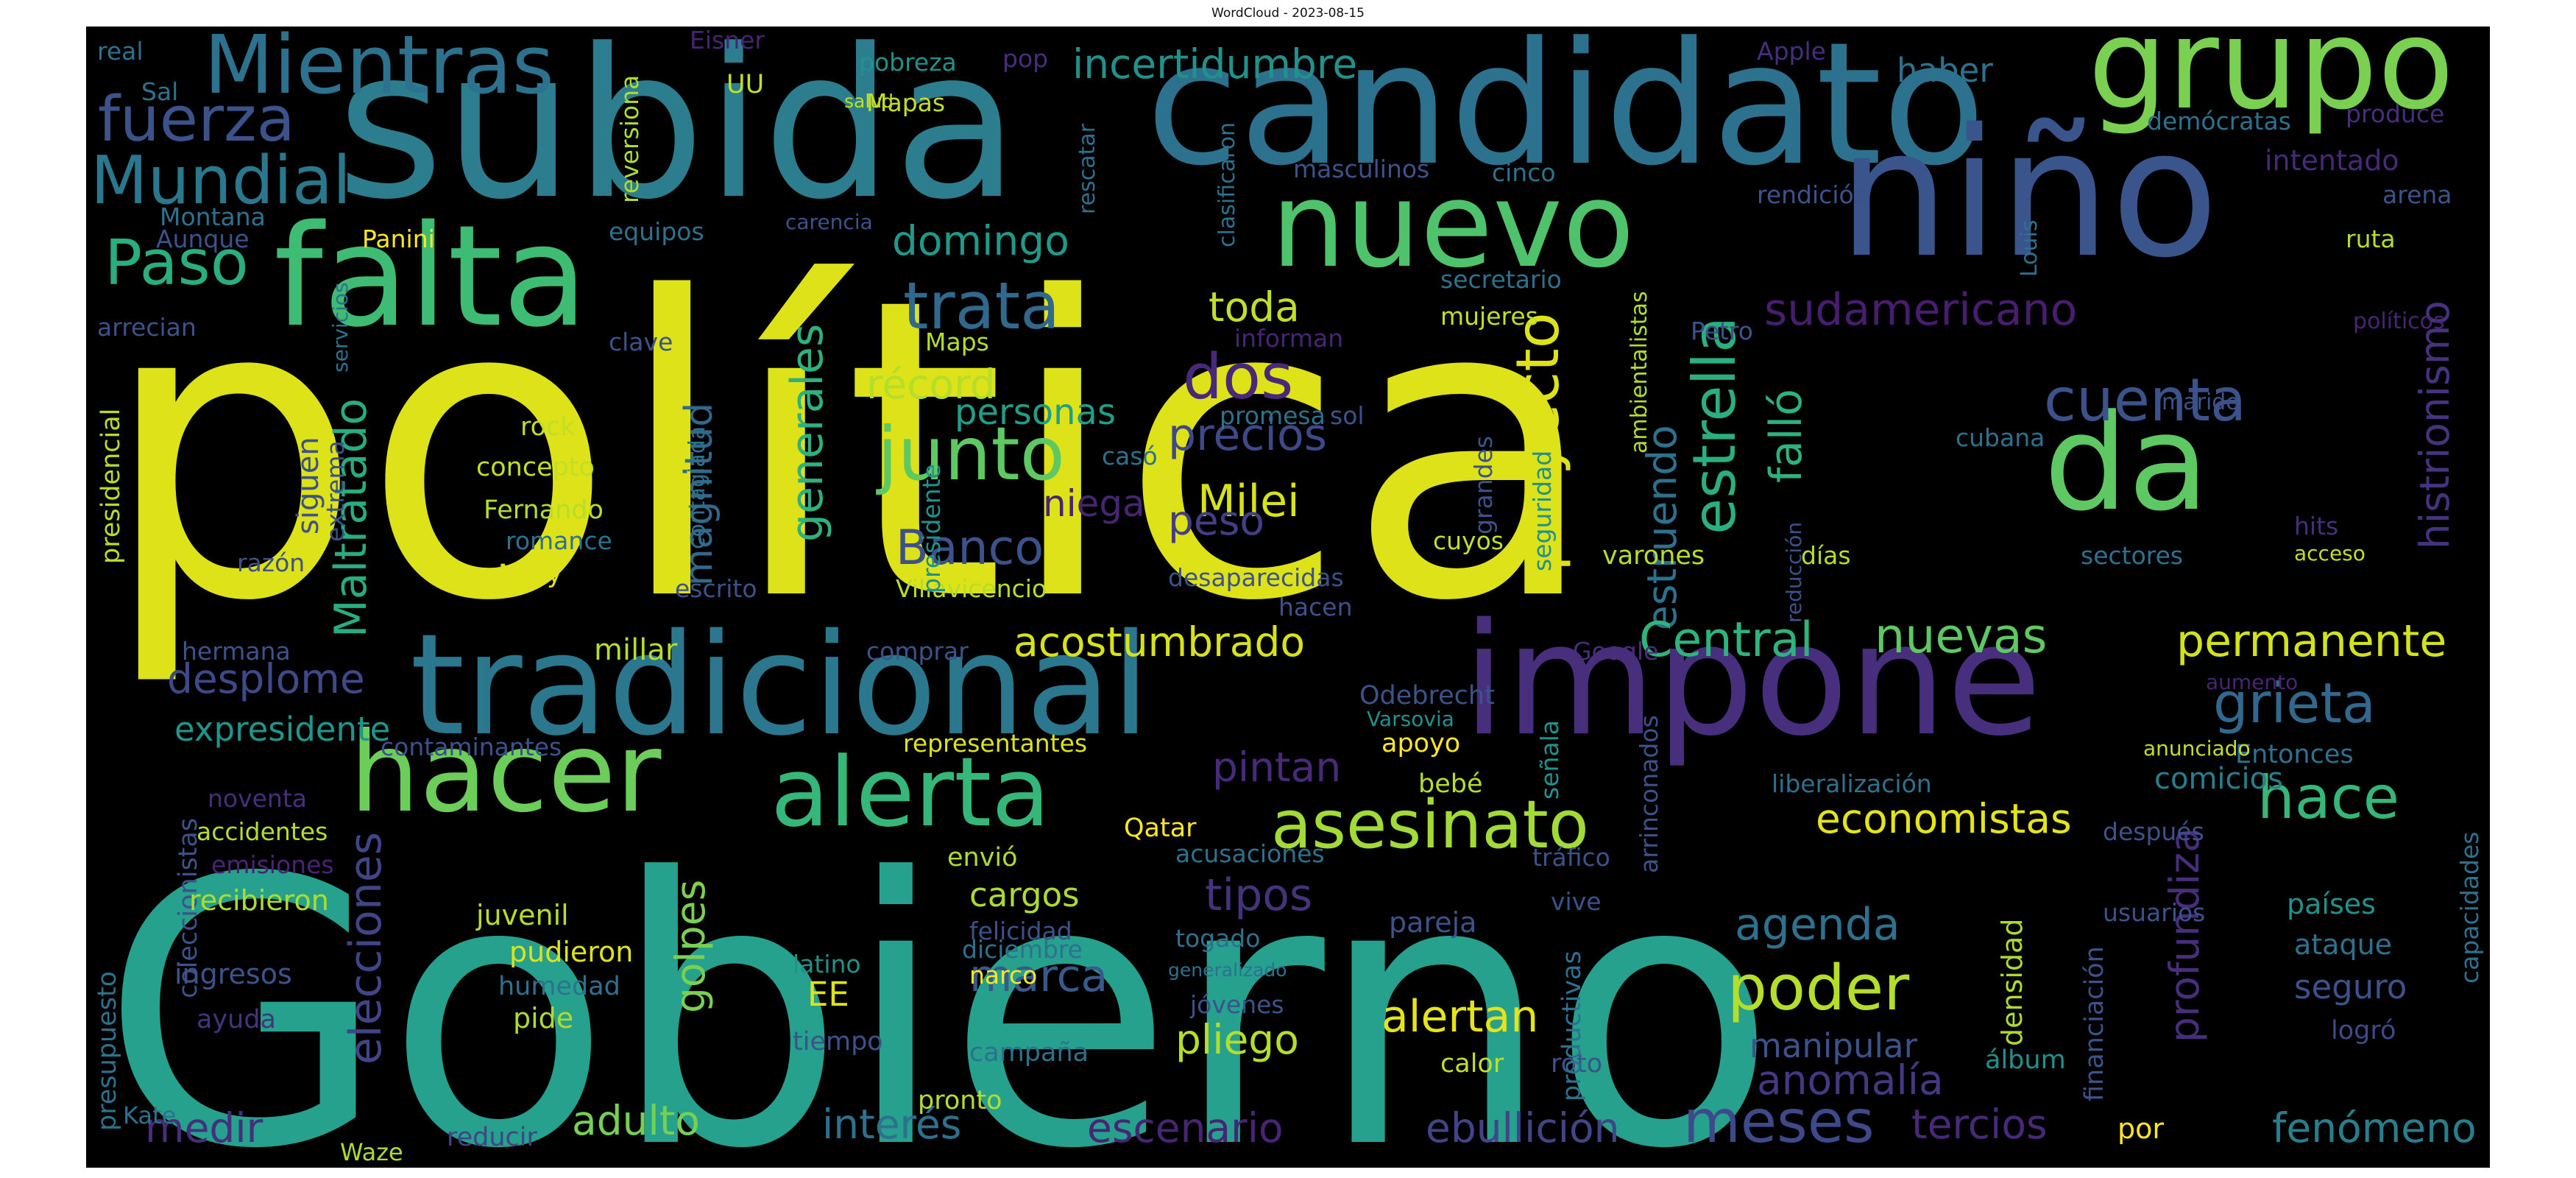 The height and width of the screenshot is (1178, 2576). What do you see at coordinates (1024, 894) in the screenshot?
I see `cloud-word: cargos` at bounding box center [1024, 894].